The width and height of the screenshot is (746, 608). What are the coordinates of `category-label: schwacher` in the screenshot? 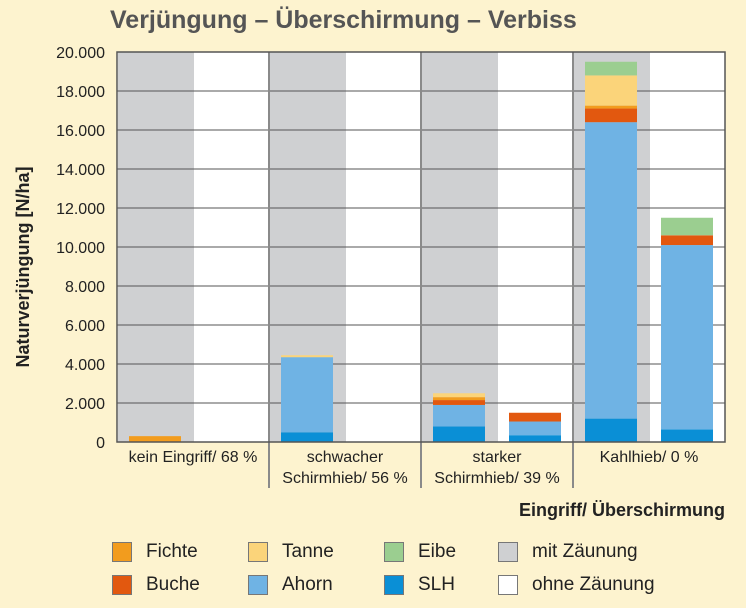 It's located at (345, 457).